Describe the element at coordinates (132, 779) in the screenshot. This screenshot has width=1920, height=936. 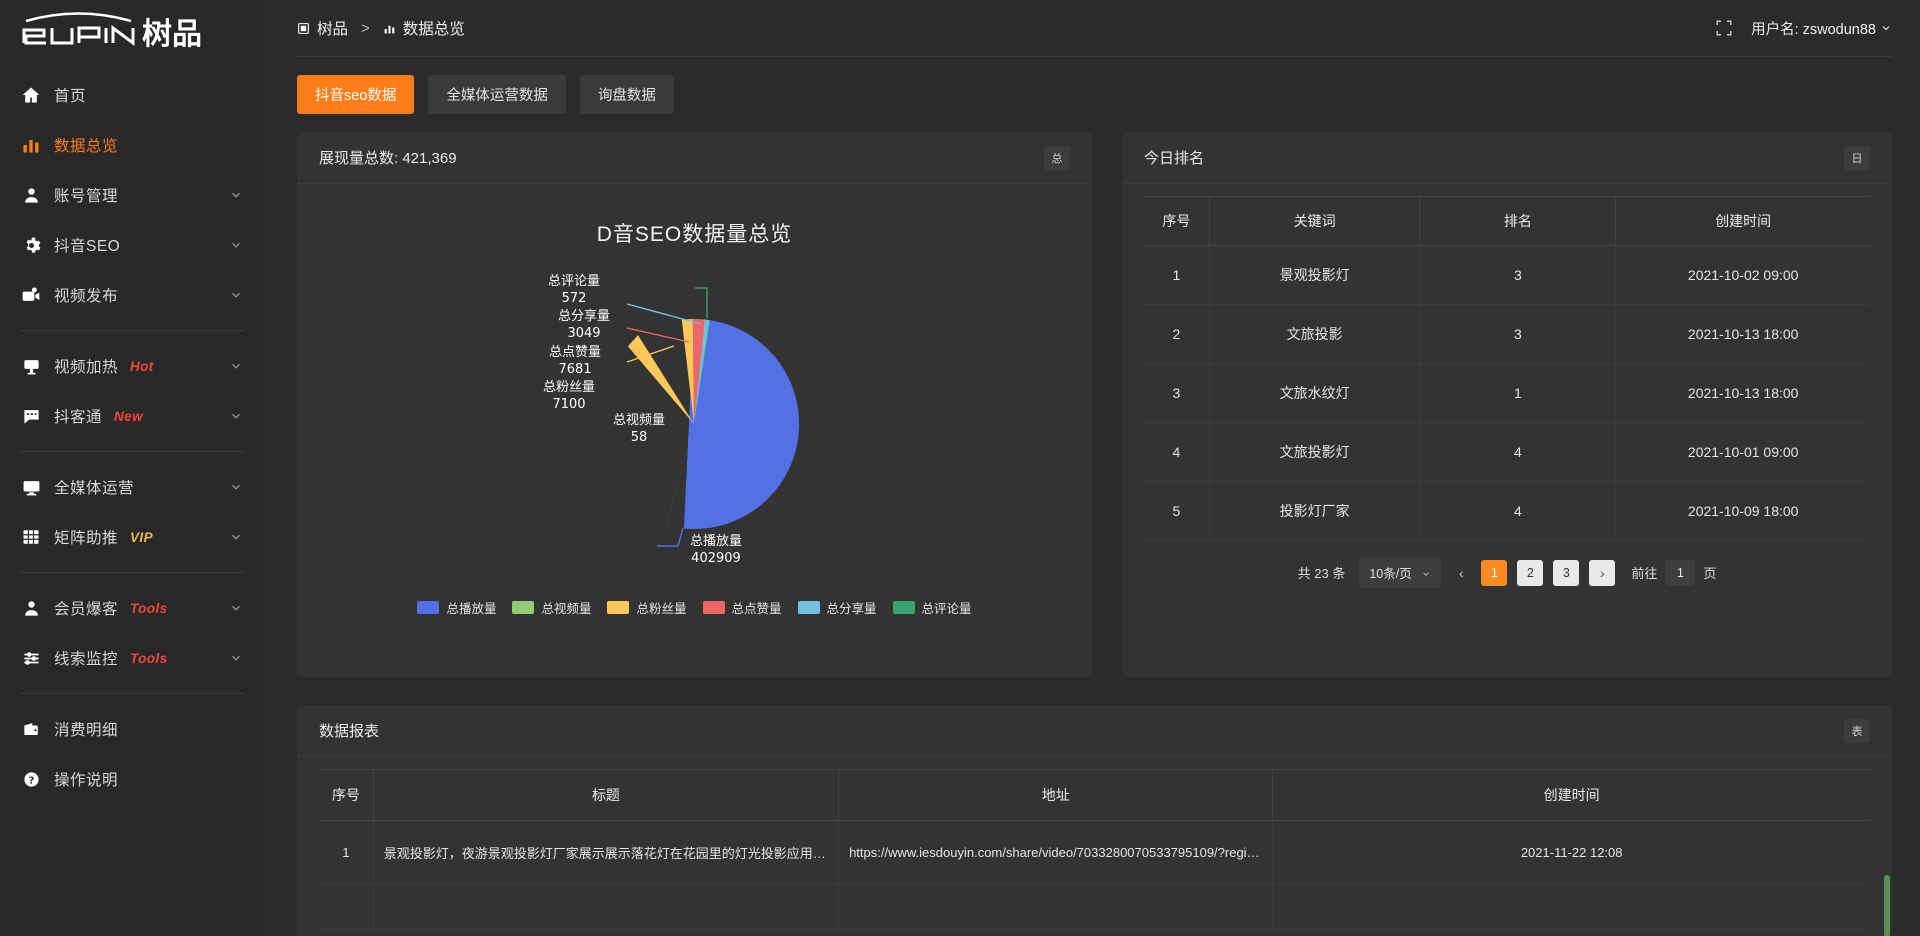
I see `sidebar-item-instructions: ? 操作说明` at that location.